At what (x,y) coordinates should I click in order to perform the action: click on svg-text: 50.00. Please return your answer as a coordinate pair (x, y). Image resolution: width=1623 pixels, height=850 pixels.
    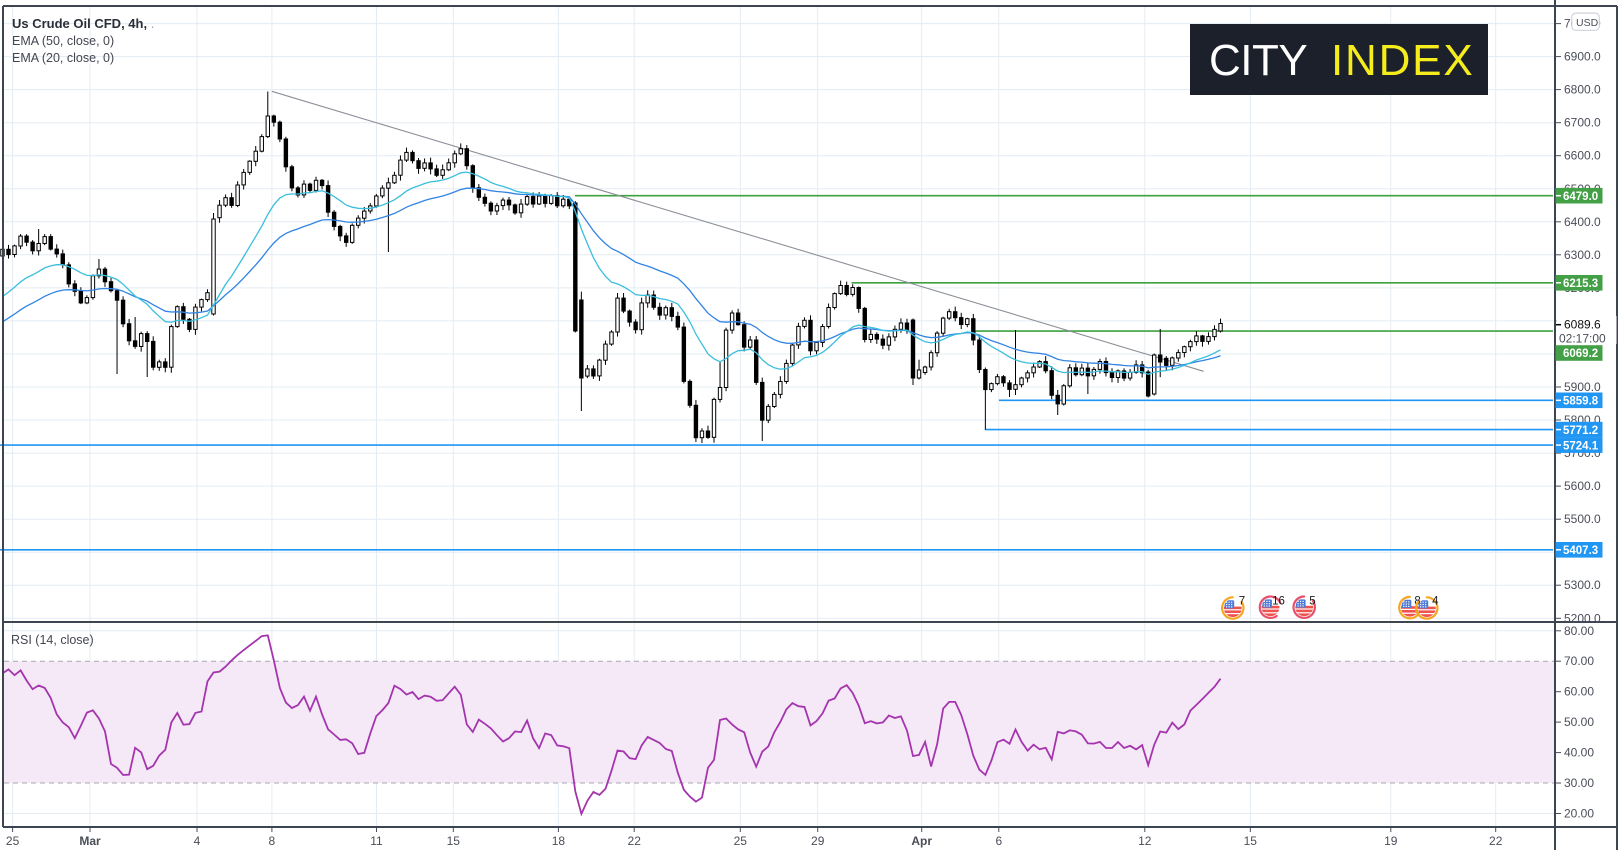
    Looking at the image, I should click on (1579, 722).